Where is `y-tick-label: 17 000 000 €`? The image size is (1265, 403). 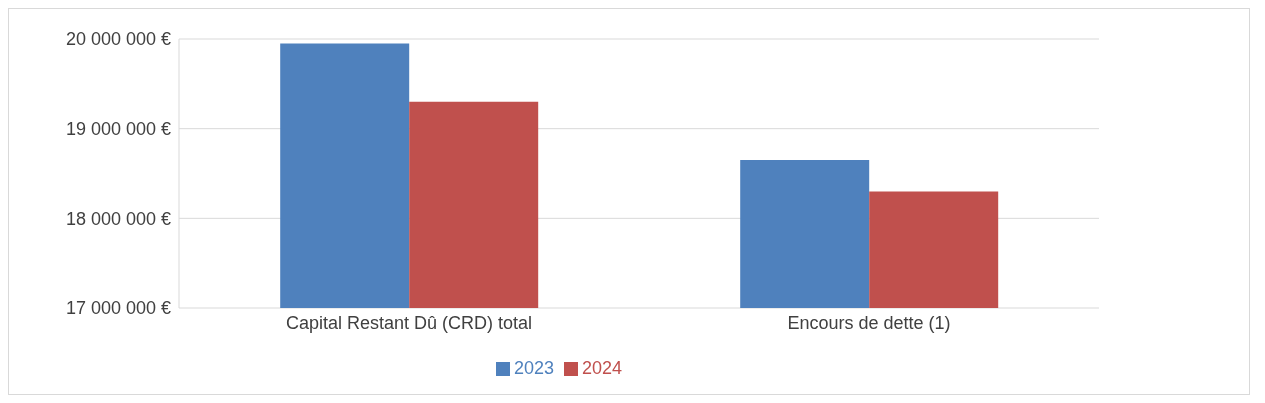
y-tick-label: 17 000 000 € is located at coordinates (118, 308).